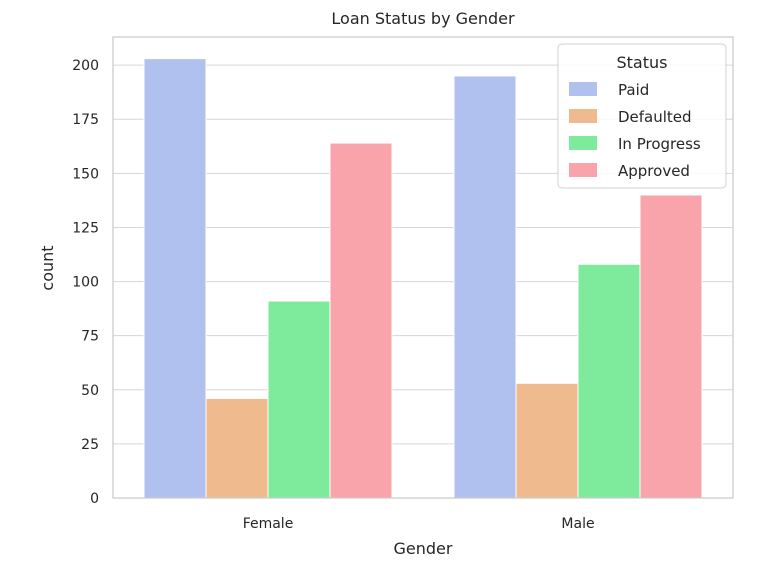 This screenshot has height=568, width=759. I want to click on y-tick-label: 0, so click(94, 499).